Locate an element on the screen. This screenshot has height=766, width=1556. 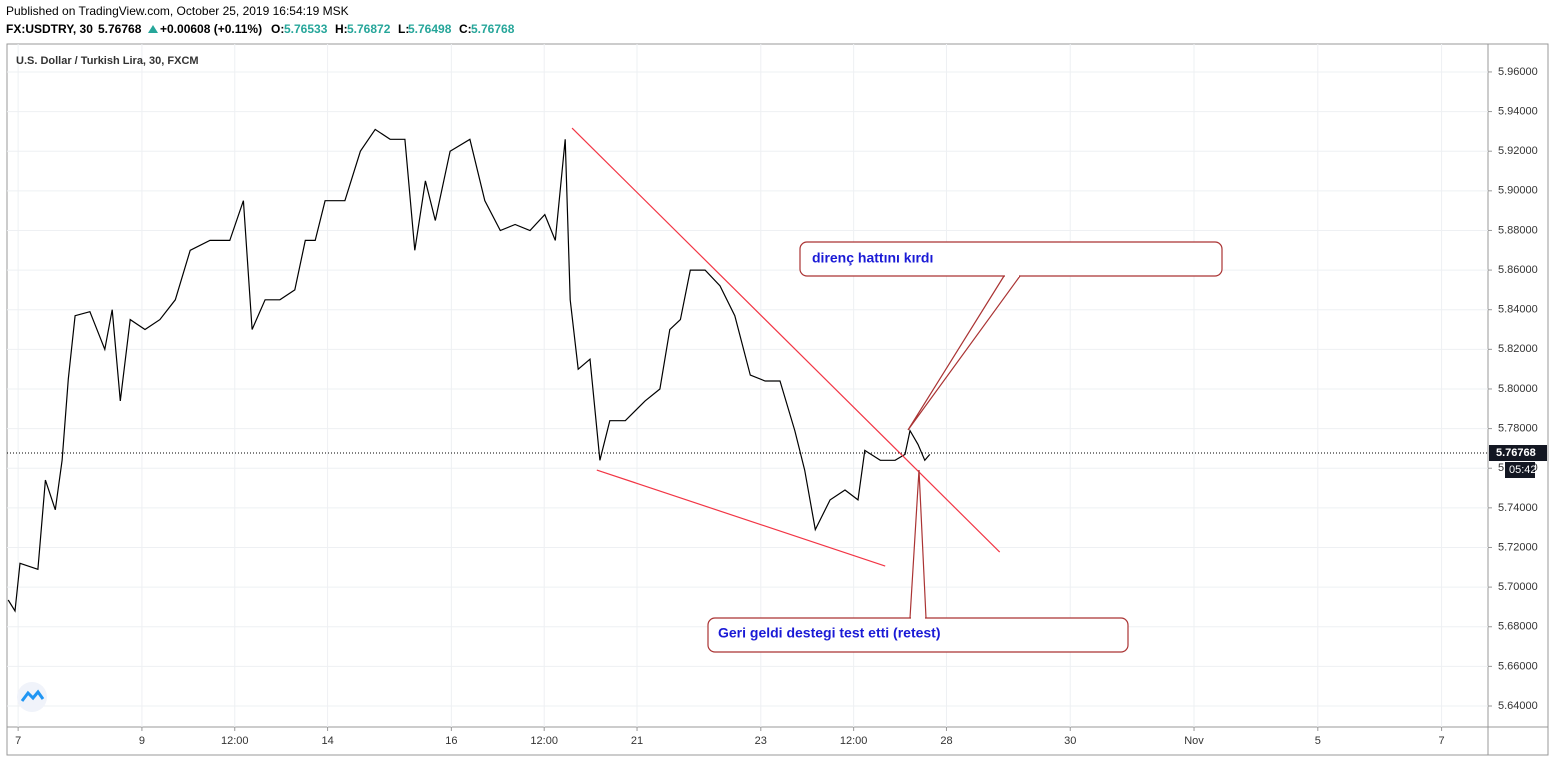
c-label: C: is located at coordinates (465, 29).